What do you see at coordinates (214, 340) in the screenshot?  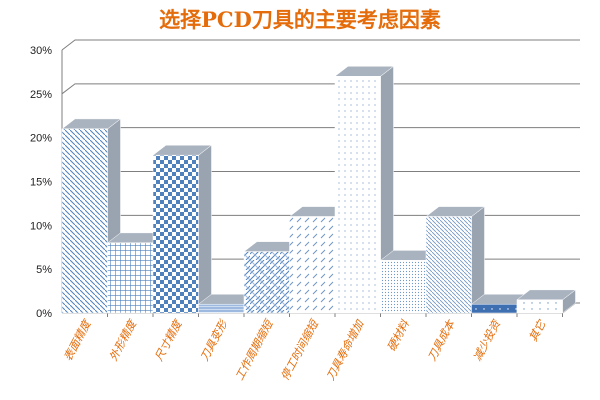 I see `x-tick-label: 刀具变形` at bounding box center [214, 340].